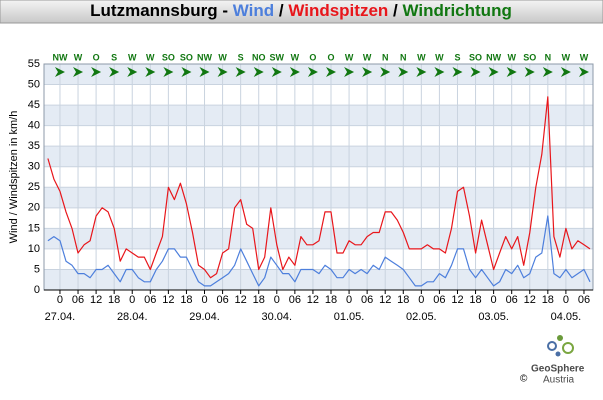 The image size is (603, 400). I want to click on y-tick-label: 10, so click(34, 249).